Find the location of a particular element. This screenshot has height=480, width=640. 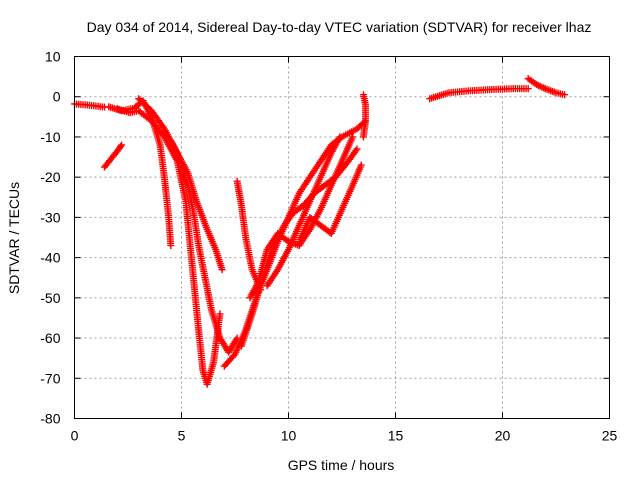

x-tick-label: 5 is located at coordinates (182, 436).